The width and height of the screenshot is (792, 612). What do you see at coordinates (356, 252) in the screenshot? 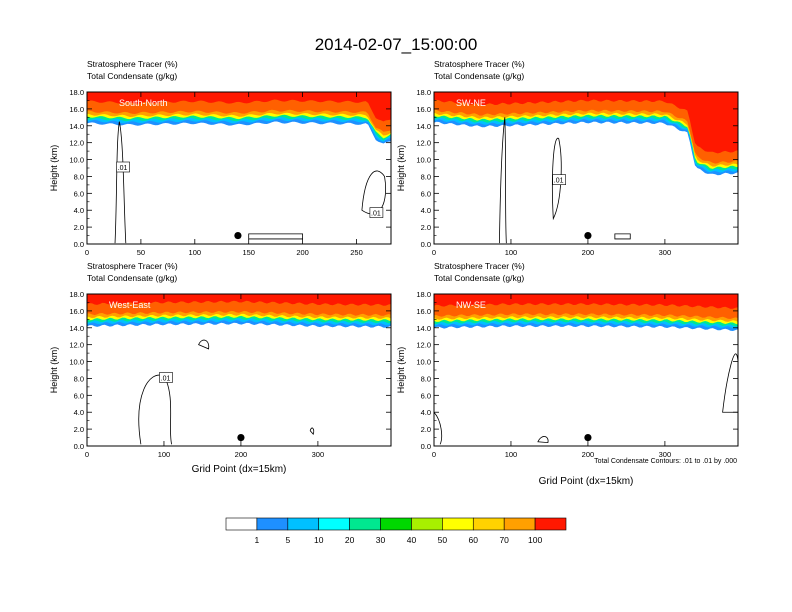
I see `x-tick-label: 250` at bounding box center [356, 252].